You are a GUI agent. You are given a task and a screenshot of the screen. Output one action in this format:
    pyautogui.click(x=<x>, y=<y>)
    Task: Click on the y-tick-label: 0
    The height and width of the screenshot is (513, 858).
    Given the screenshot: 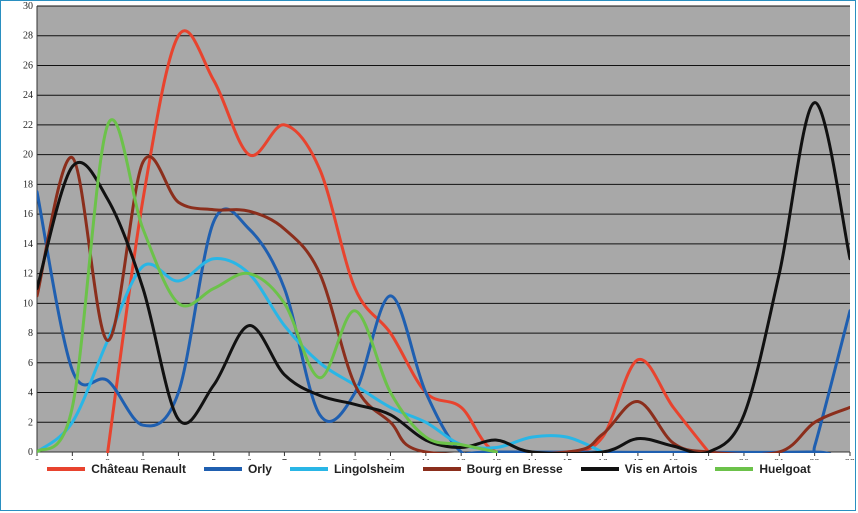 What is the action you would take?
    pyautogui.click(x=30, y=452)
    